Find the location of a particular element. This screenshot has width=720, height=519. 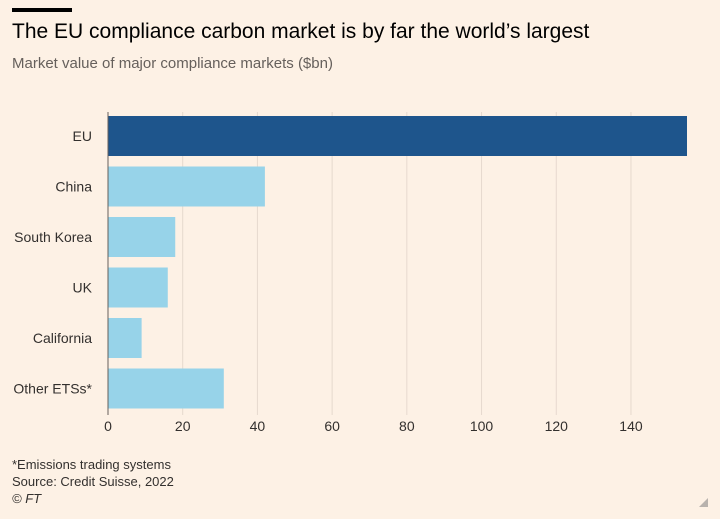

category-label: EU is located at coordinates (82, 136).